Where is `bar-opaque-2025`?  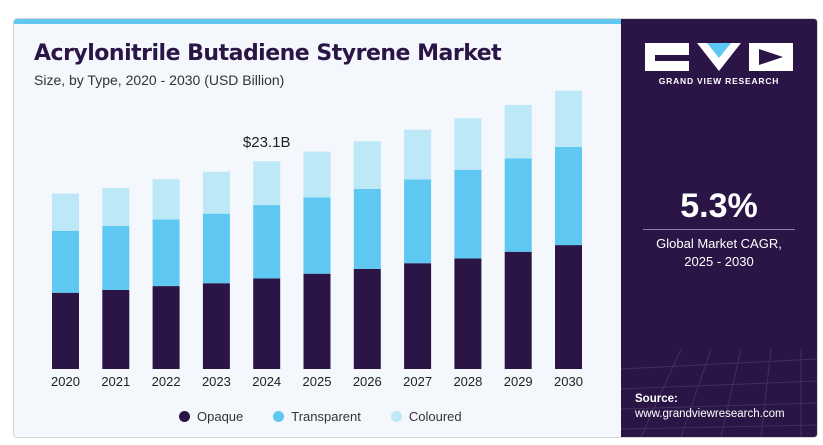
bar-opaque-2025 is located at coordinates (317, 321).